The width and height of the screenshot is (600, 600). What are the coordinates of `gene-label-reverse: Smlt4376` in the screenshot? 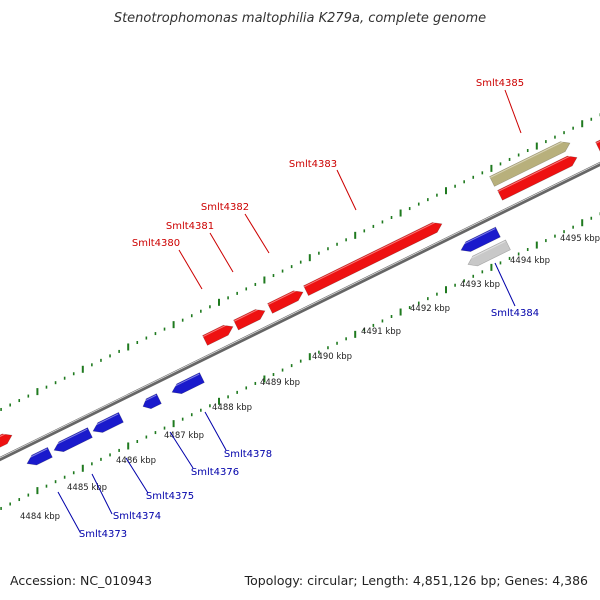 It's located at (215, 472).